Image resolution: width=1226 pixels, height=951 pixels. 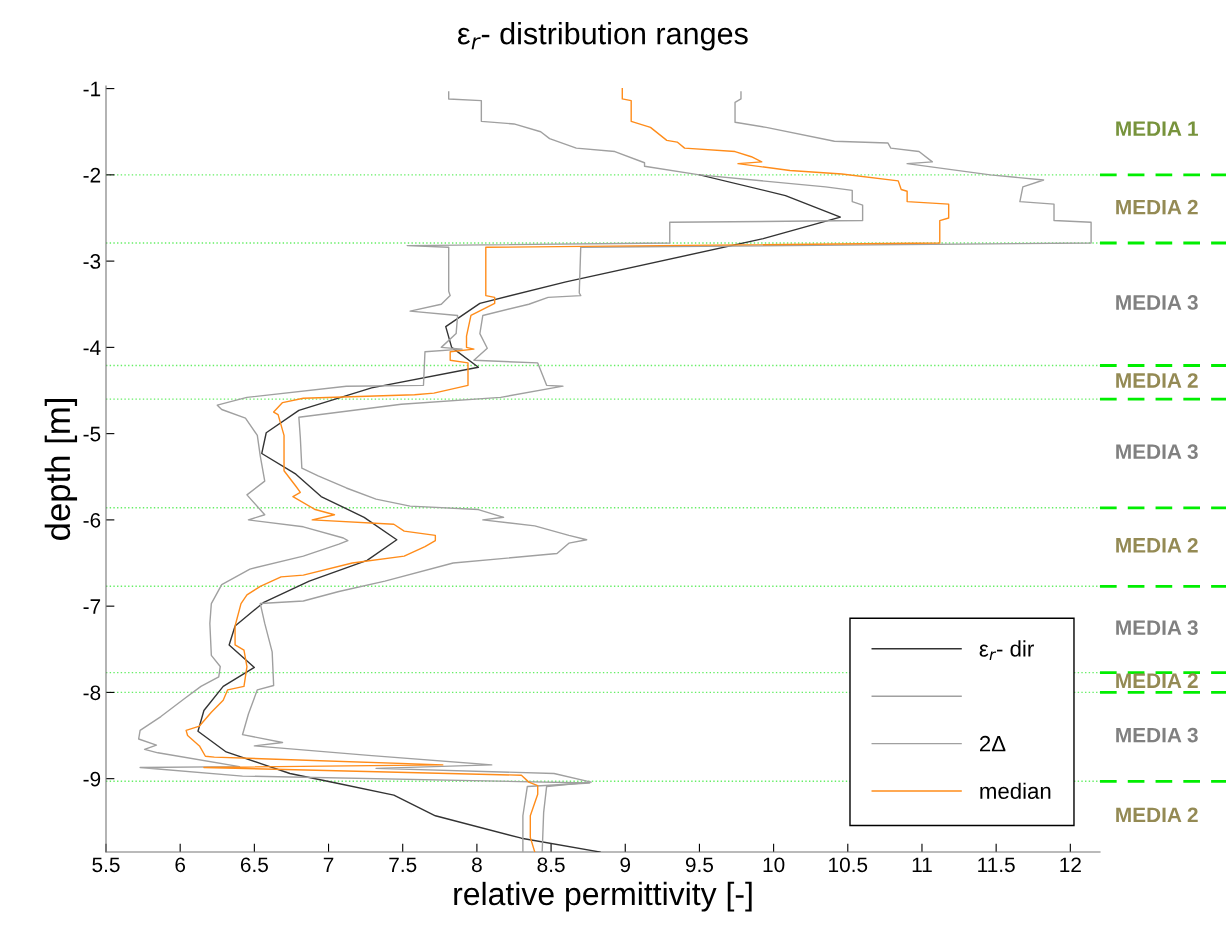 What do you see at coordinates (848, 865) in the screenshot?
I see `x-tick-label: 10.5` at bounding box center [848, 865].